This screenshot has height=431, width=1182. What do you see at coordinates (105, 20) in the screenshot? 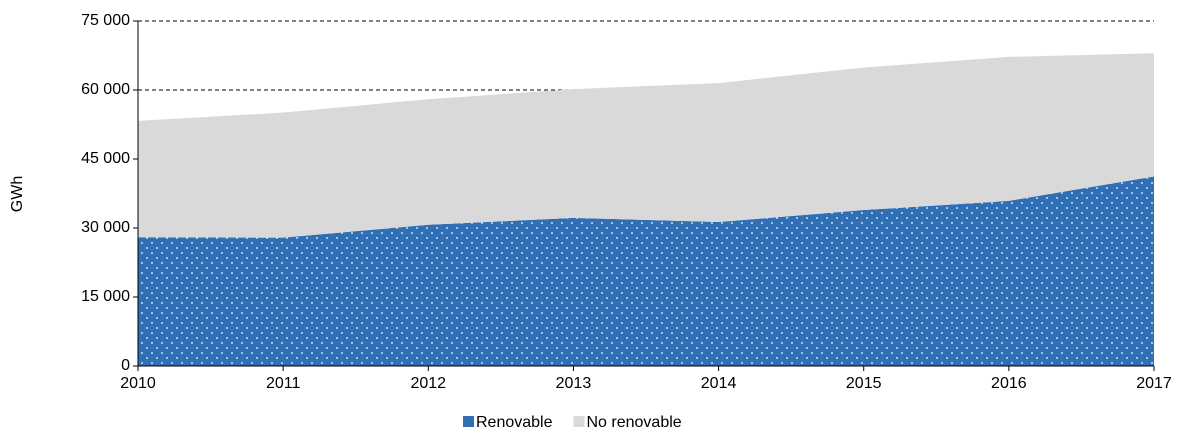
I see `y-tick-label: 75 000` at bounding box center [105, 20].